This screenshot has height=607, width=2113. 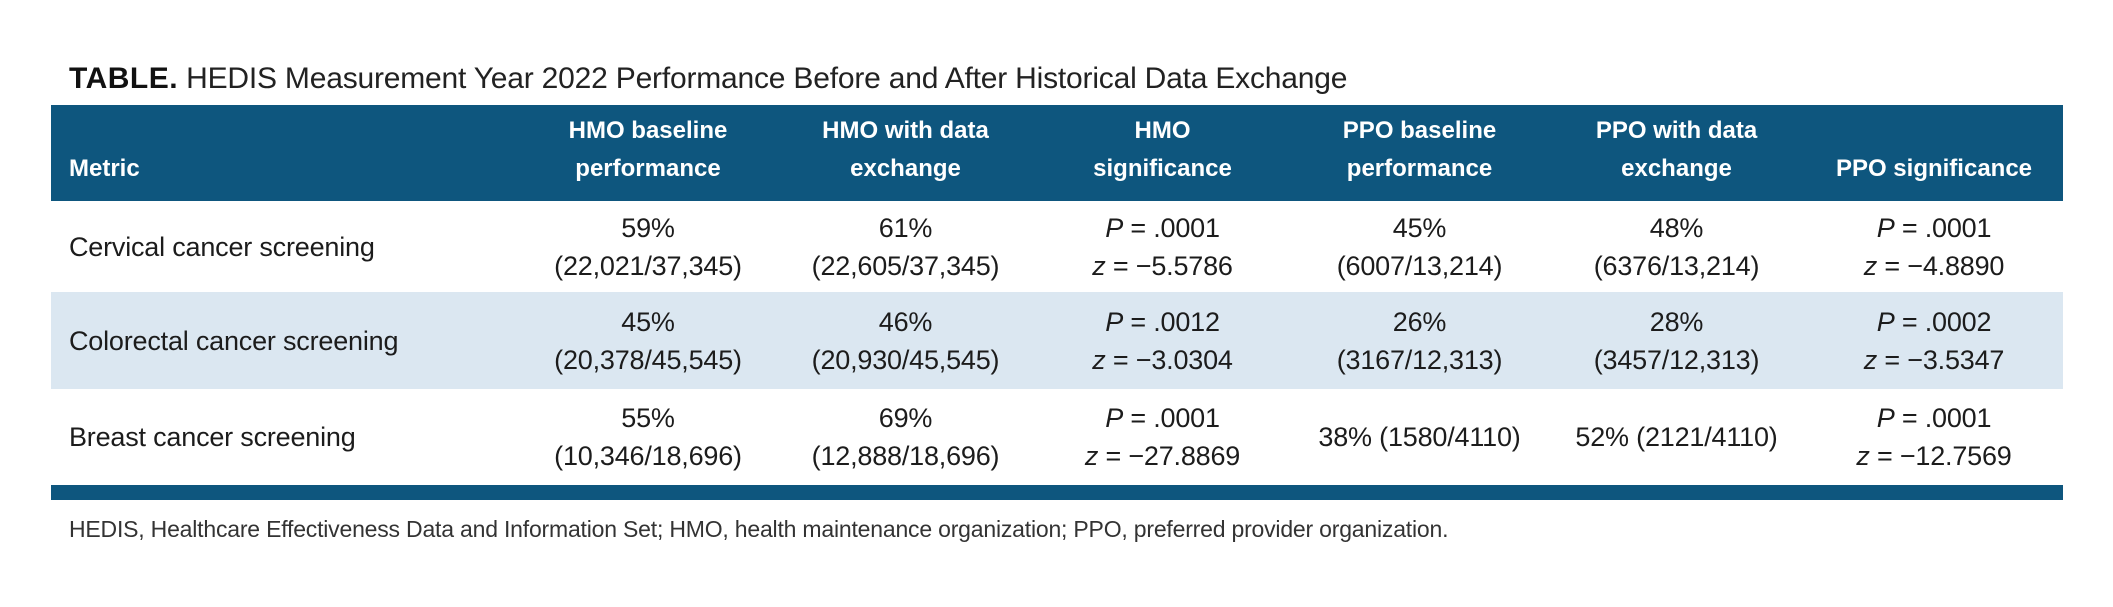 What do you see at coordinates (1419, 437) in the screenshot?
I see `cell-ppo-baseline: 38% (1580/4110)` at bounding box center [1419, 437].